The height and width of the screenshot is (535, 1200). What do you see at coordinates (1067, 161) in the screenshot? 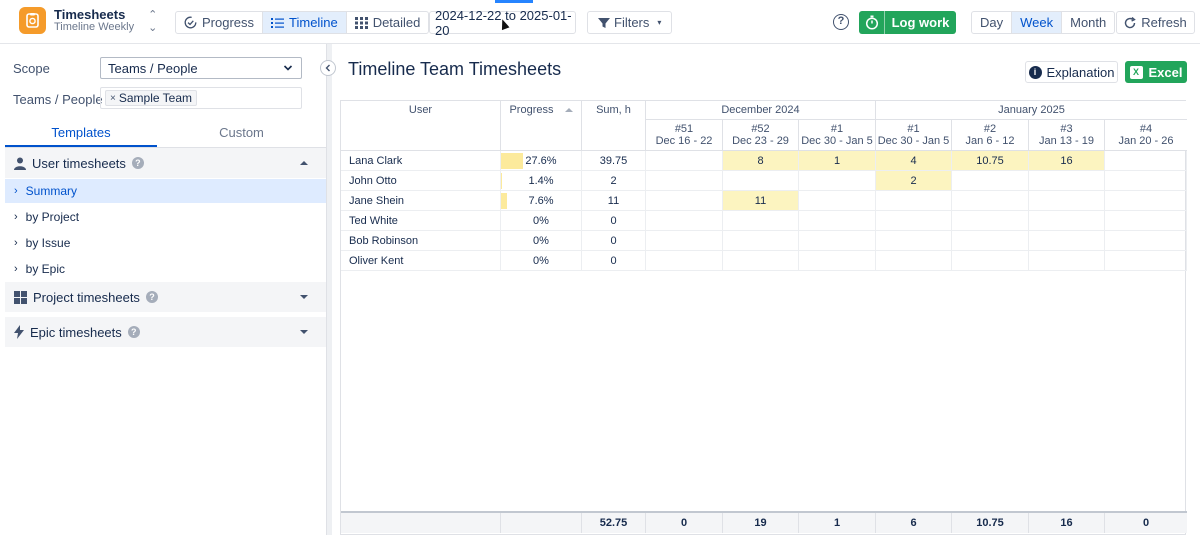
I see `week-hours-cell: 16` at bounding box center [1067, 161].